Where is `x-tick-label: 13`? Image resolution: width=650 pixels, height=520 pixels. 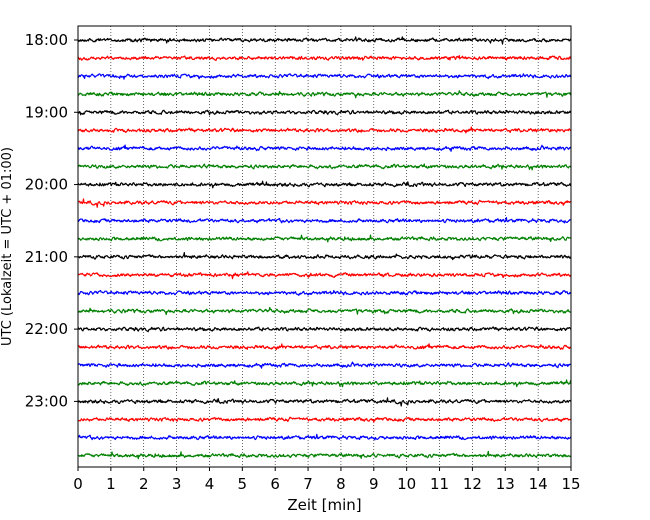 x-tick-label: 13 is located at coordinates (505, 484).